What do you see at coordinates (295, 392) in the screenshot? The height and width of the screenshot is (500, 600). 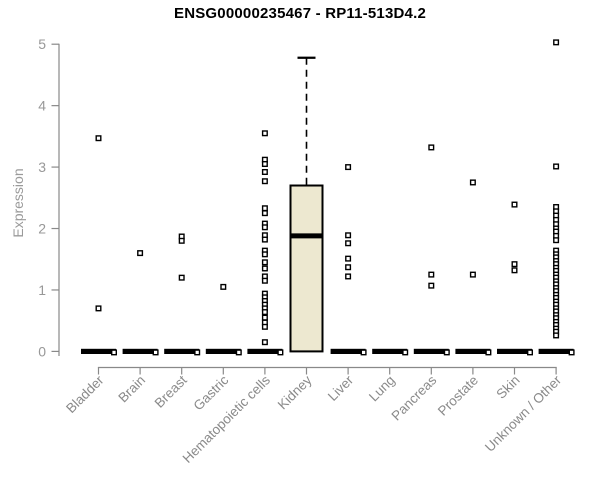 I see `x-category-label: Kidney` at bounding box center [295, 392].